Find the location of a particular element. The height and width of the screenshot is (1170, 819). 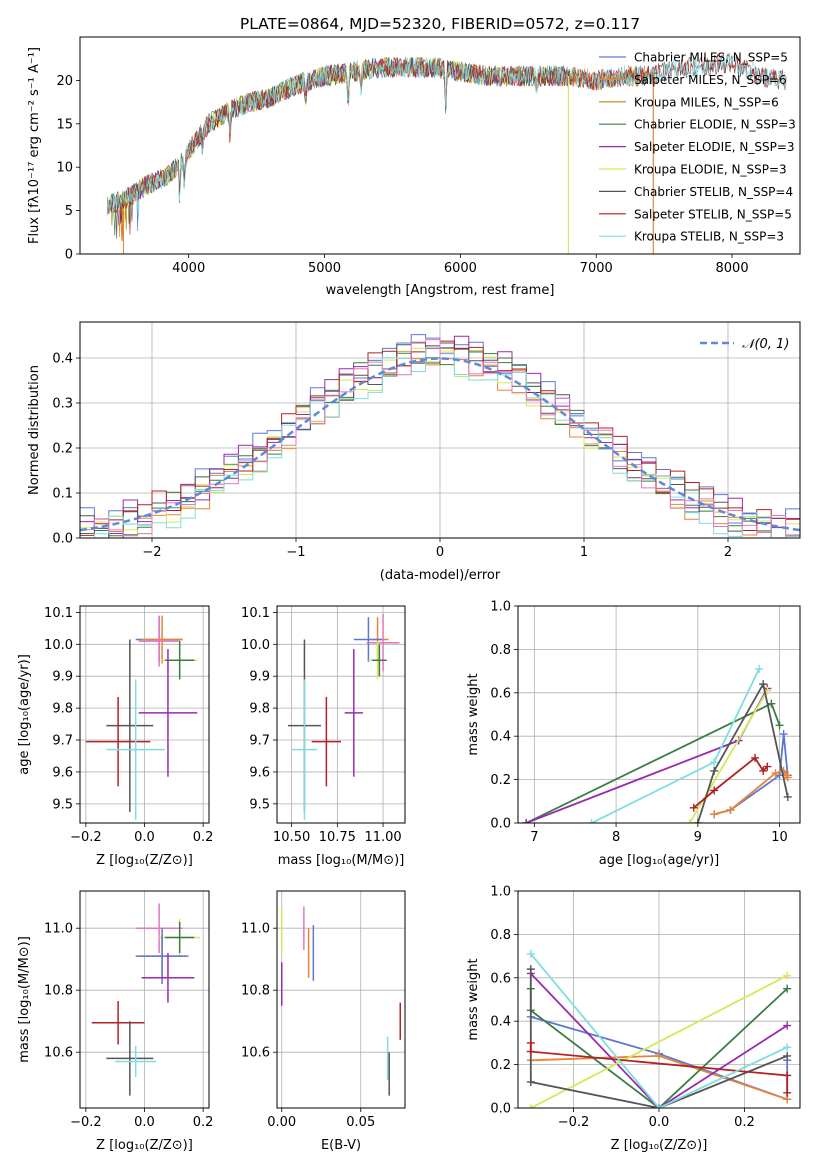

x-axis-label: age [log₁₀(age/yr)] is located at coordinates (659, 860).